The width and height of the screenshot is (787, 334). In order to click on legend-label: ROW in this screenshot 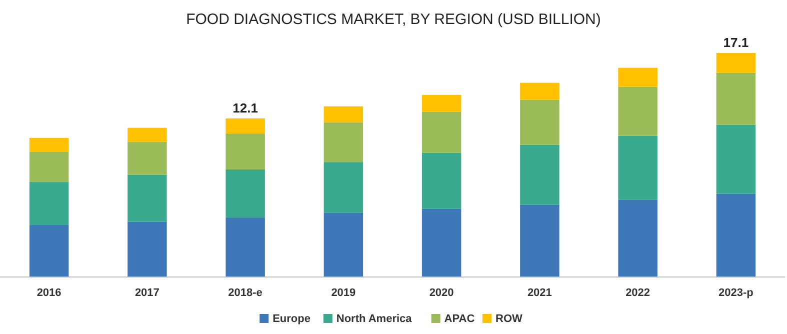, I will do `click(509, 319)`.